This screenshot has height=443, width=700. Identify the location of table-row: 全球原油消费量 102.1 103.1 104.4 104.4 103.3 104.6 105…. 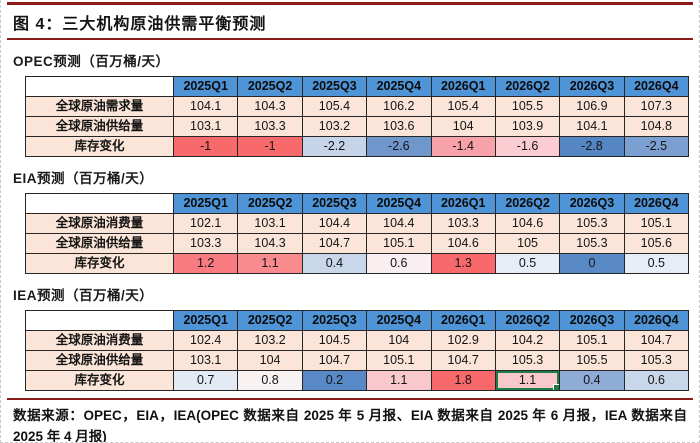
(357, 223).